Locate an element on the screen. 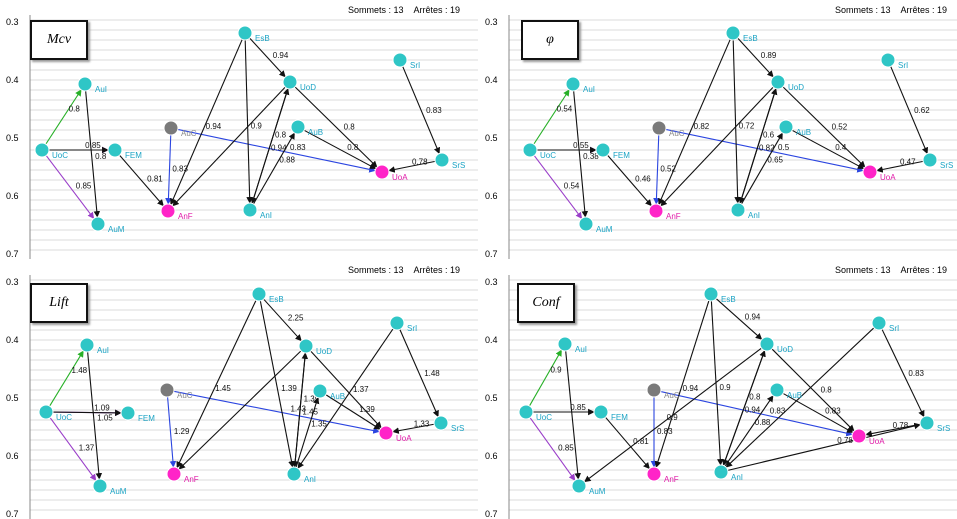  node-label: AnI is located at coordinates (310, 479).